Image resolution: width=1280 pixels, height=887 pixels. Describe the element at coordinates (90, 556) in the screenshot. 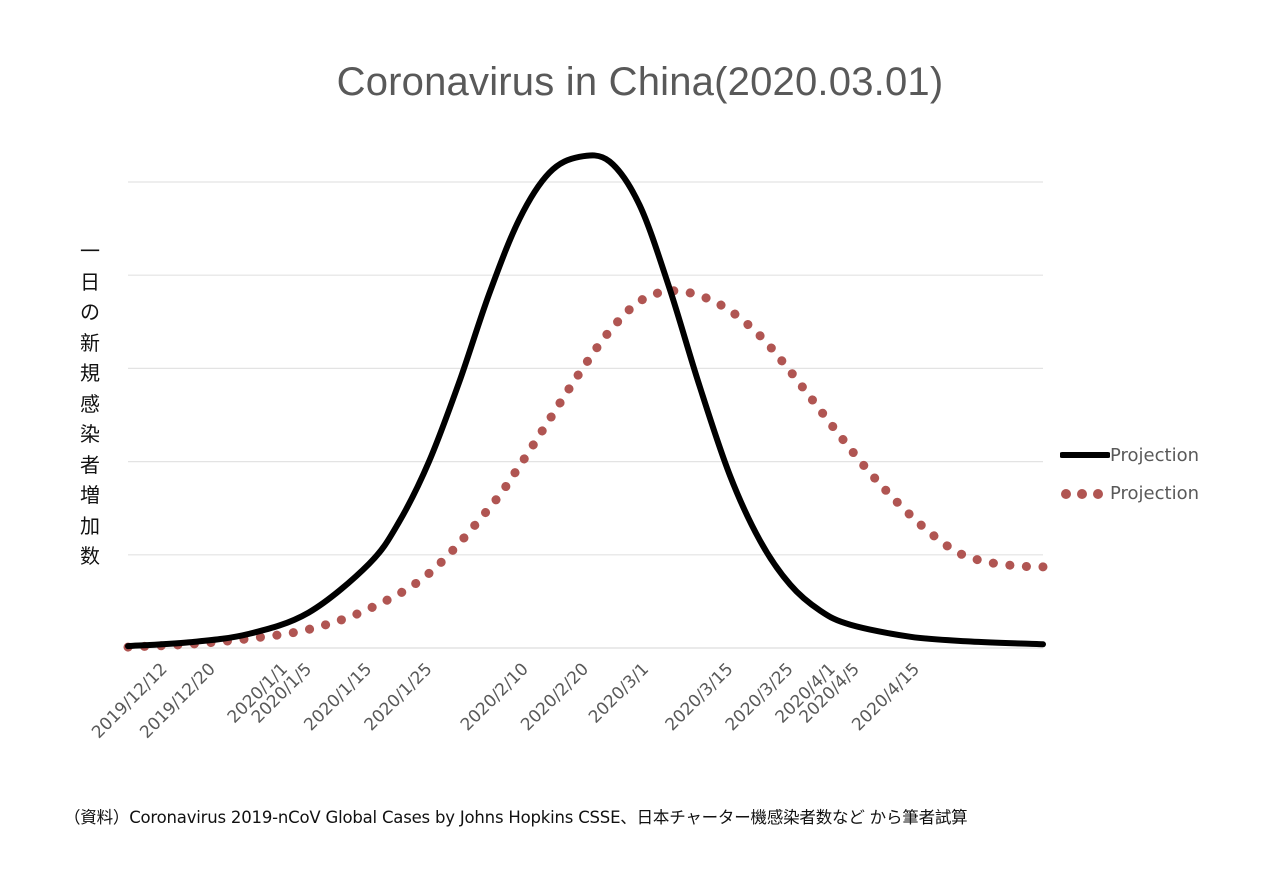

I see `y-axis-label-char: 数` at that location.